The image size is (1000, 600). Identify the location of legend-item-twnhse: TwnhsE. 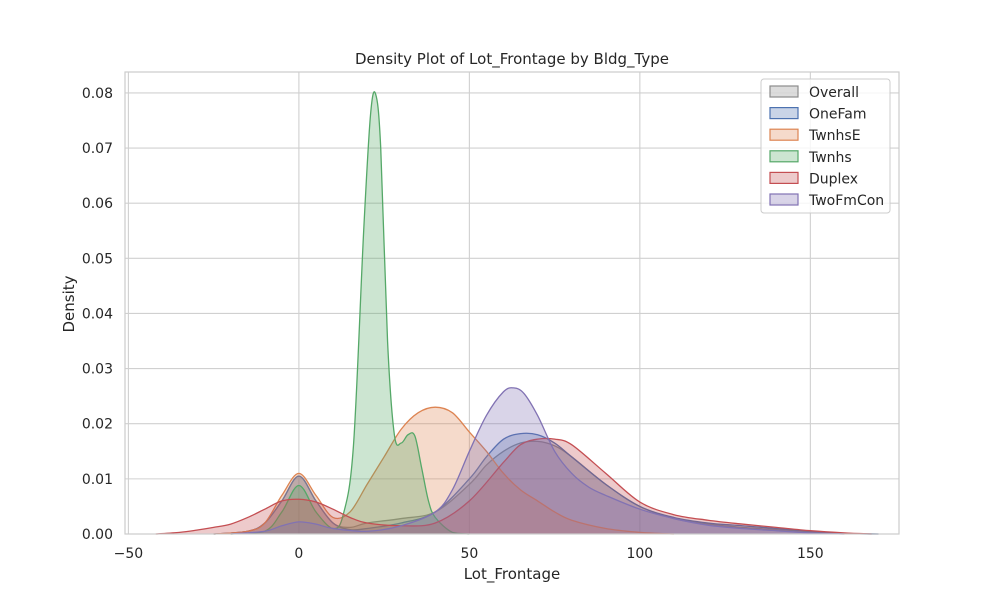
(815, 136).